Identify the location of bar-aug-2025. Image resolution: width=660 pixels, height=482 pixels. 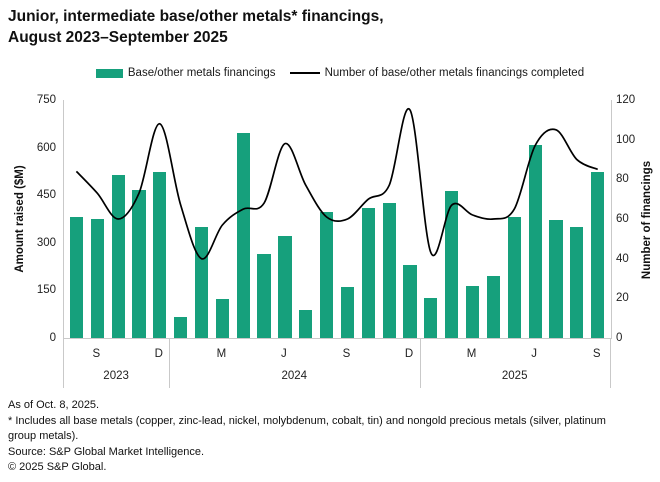
(577, 282).